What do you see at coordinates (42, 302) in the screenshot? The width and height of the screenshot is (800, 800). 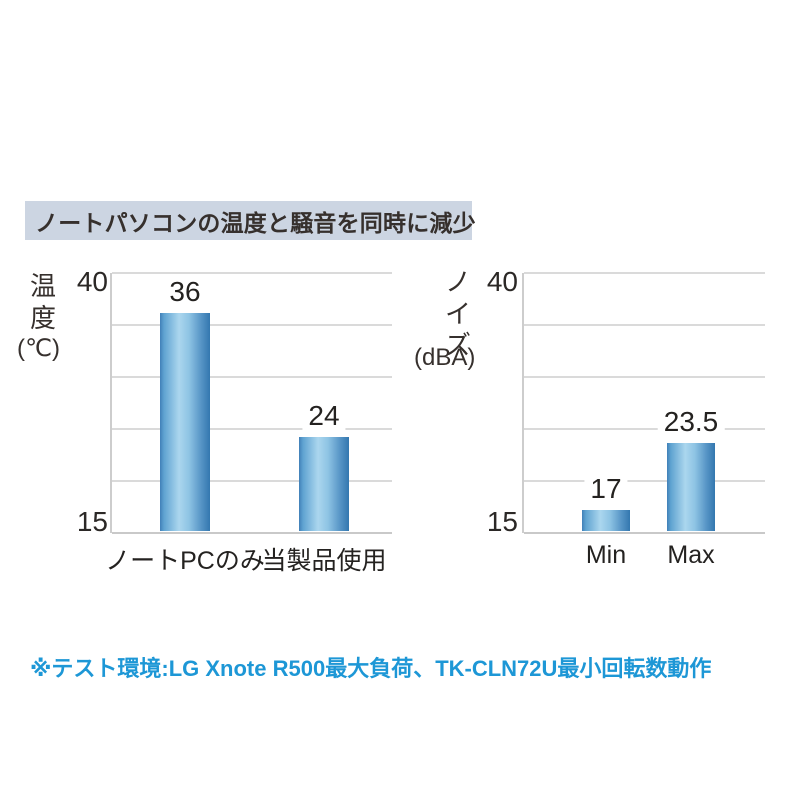 I see `temp-y-axis-label: 温度` at bounding box center [42, 302].